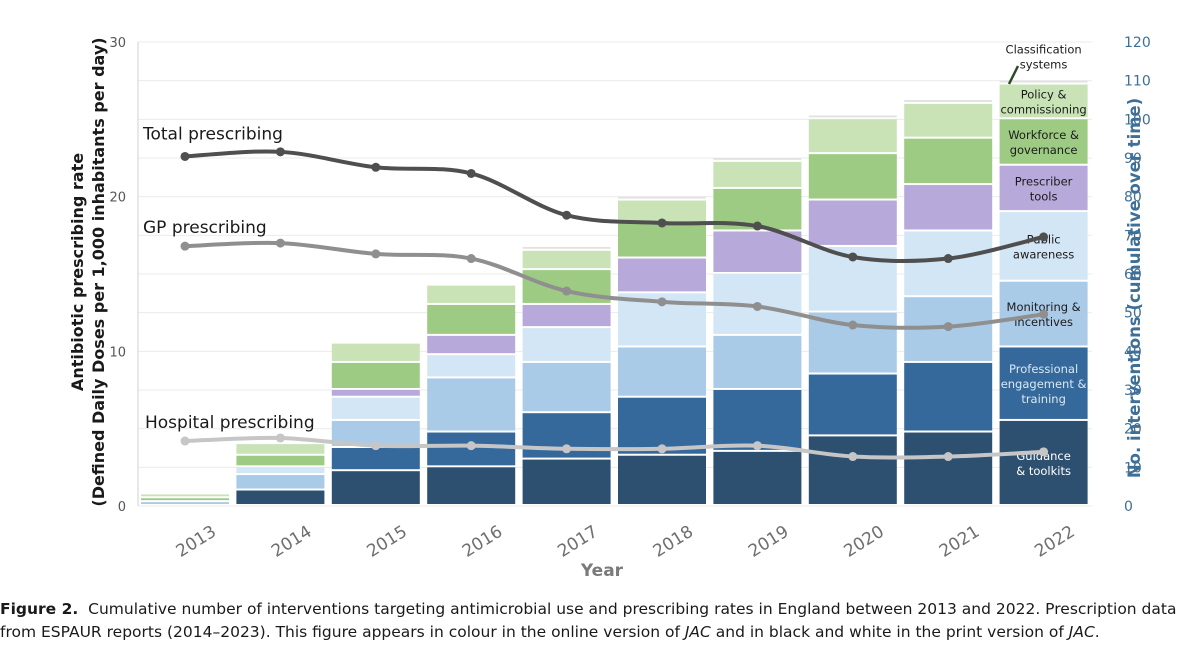  I want to click on right-axis-ticks: 0 10 20 30 40 50 60 70 80 90 100 110 120, so click(1137, 275).